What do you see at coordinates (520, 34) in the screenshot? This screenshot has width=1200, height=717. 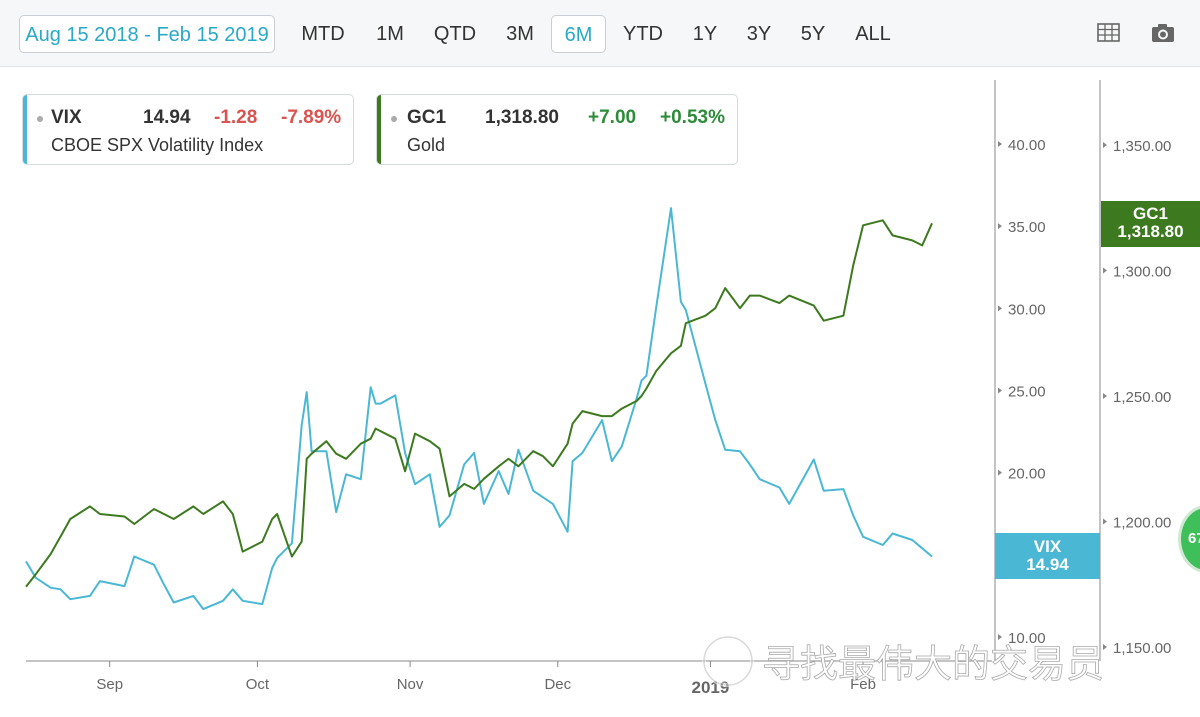 I see `period-3m-button: 3M` at bounding box center [520, 34].